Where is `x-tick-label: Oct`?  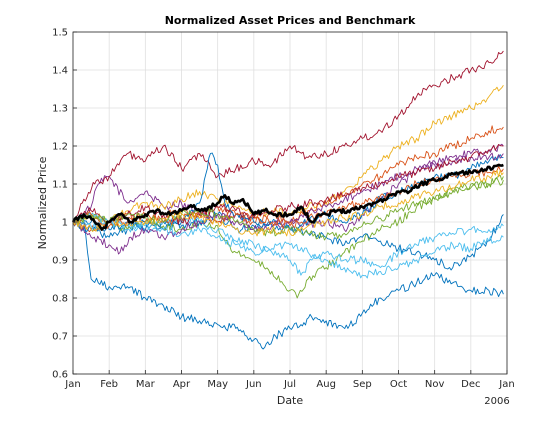 x-tick-label: Oct is located at coordinates (398, 384).